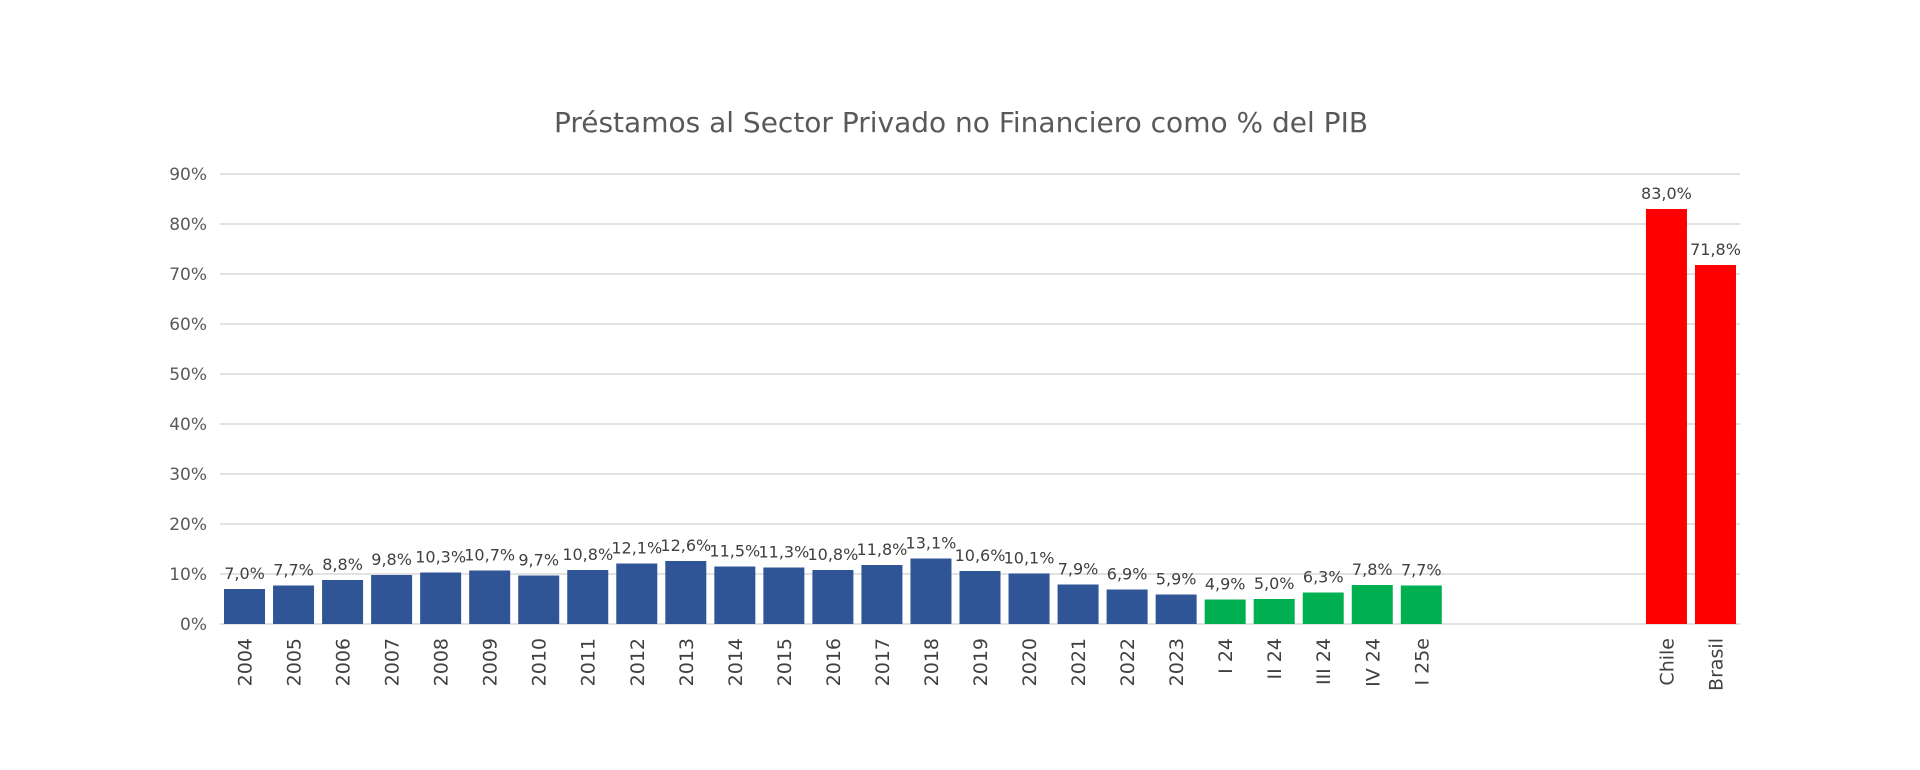 Image resolution: width=1920 pixels, height=770 pixels. I want to click on data-label: 6,3%, so click(1323, 577).